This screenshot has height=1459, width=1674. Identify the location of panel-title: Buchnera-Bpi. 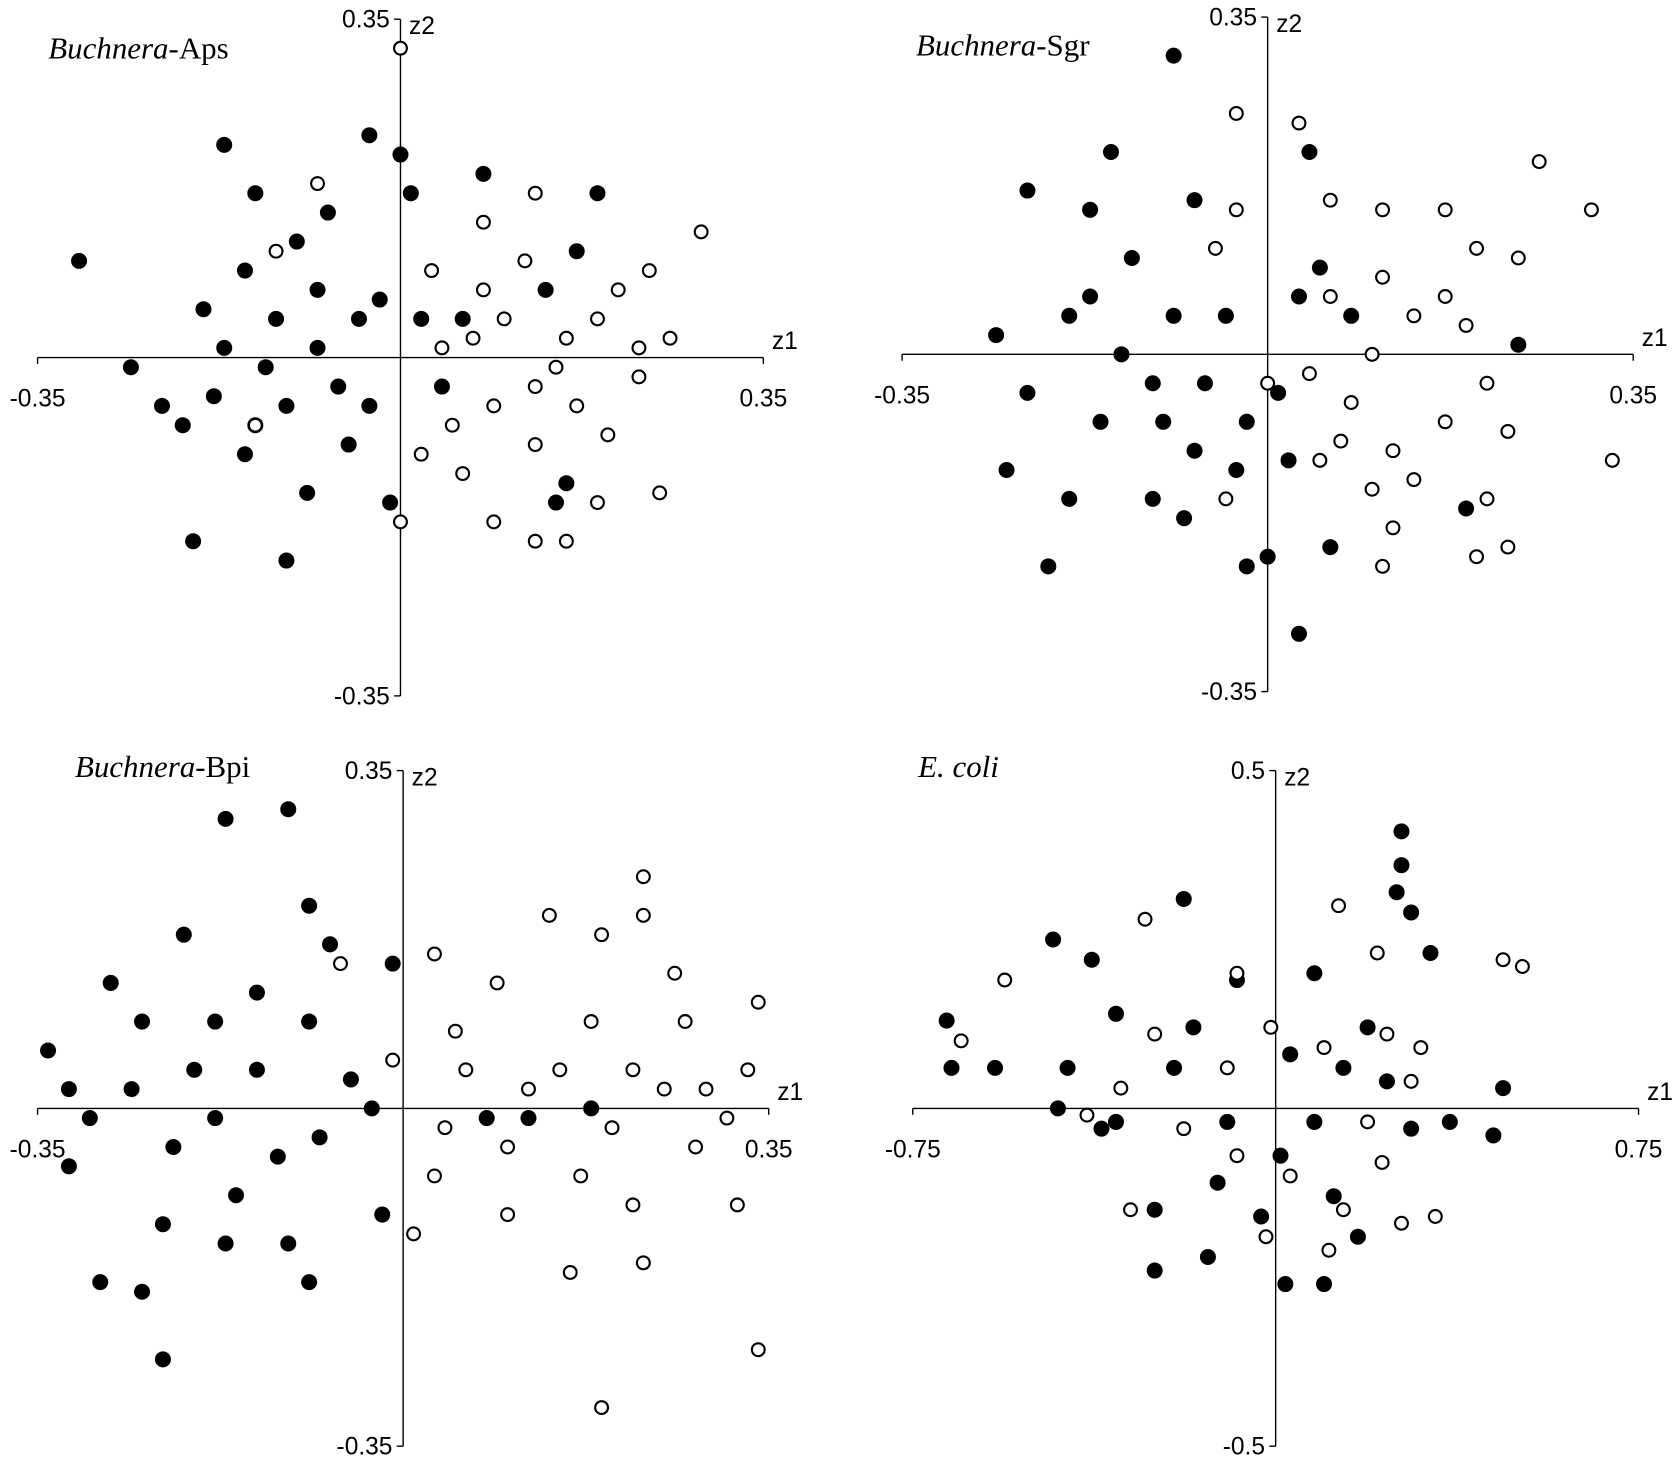
(162, 766).